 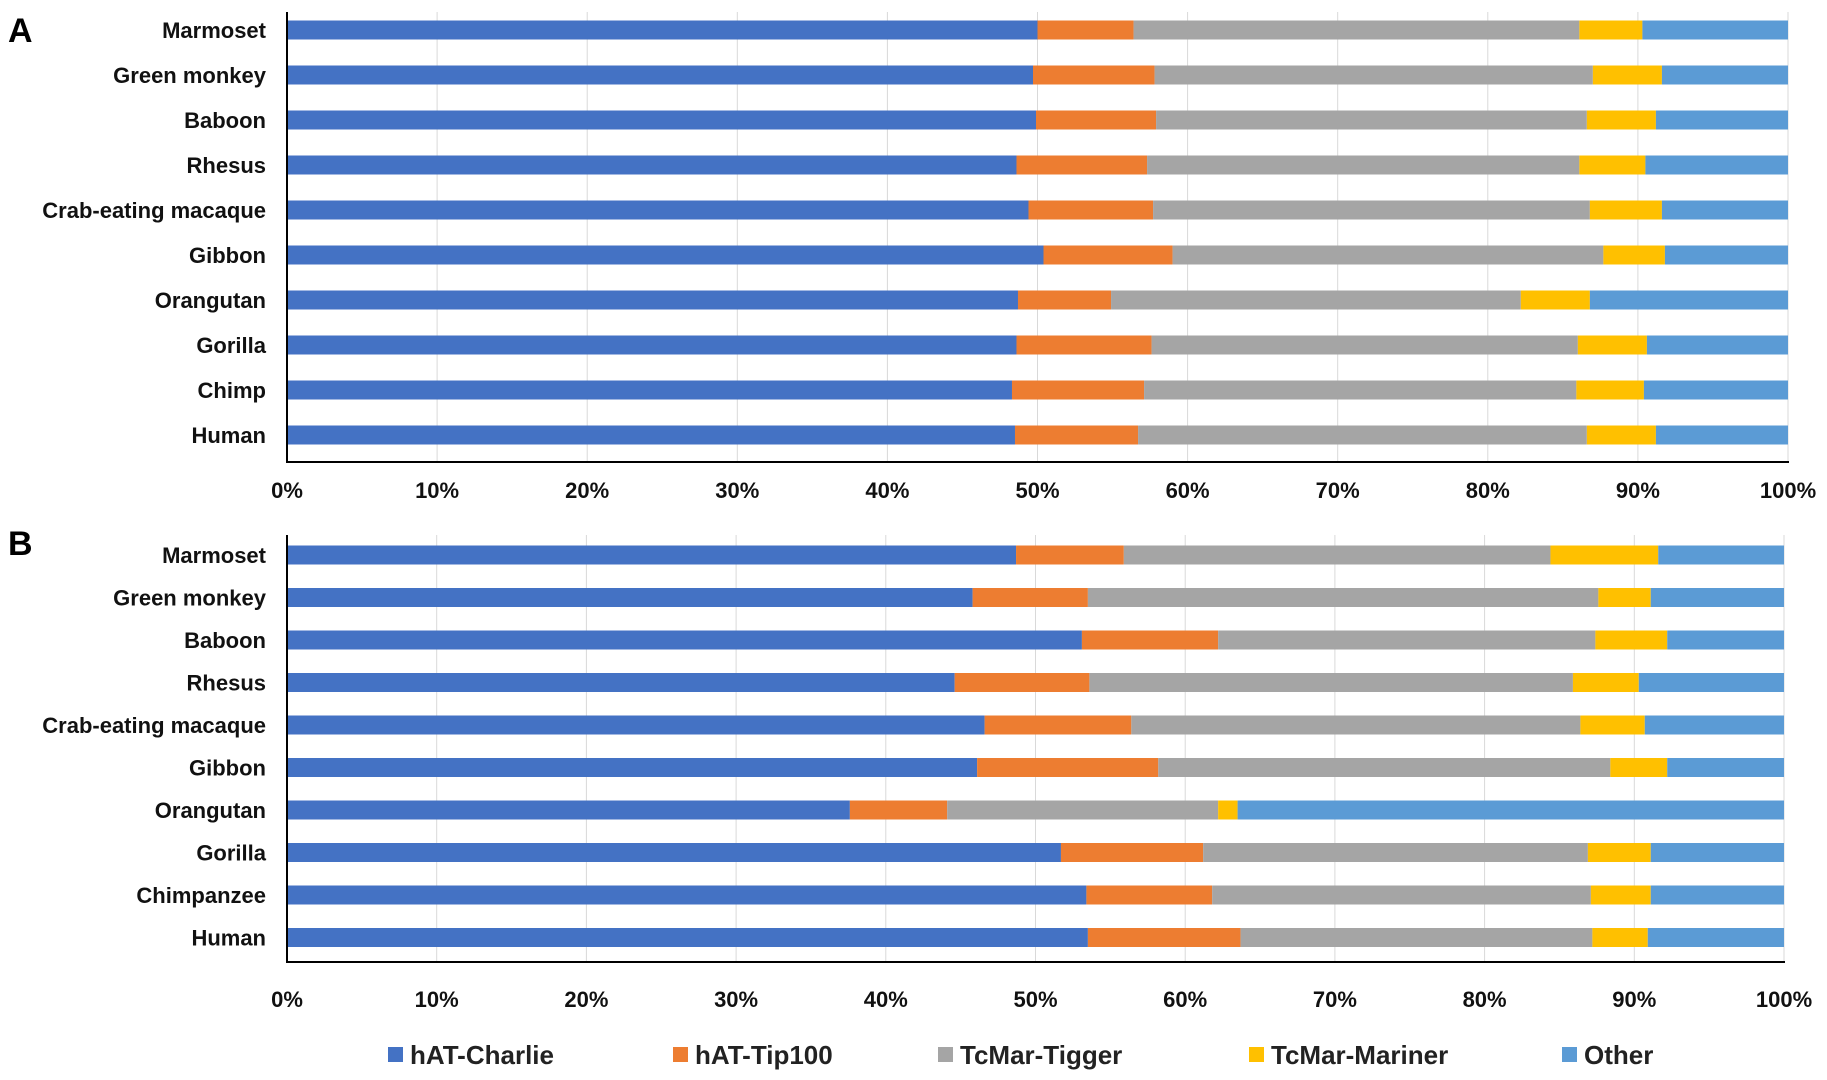 I want to click on bar-segment-other-orangutan, so click(x=1688, y=300).